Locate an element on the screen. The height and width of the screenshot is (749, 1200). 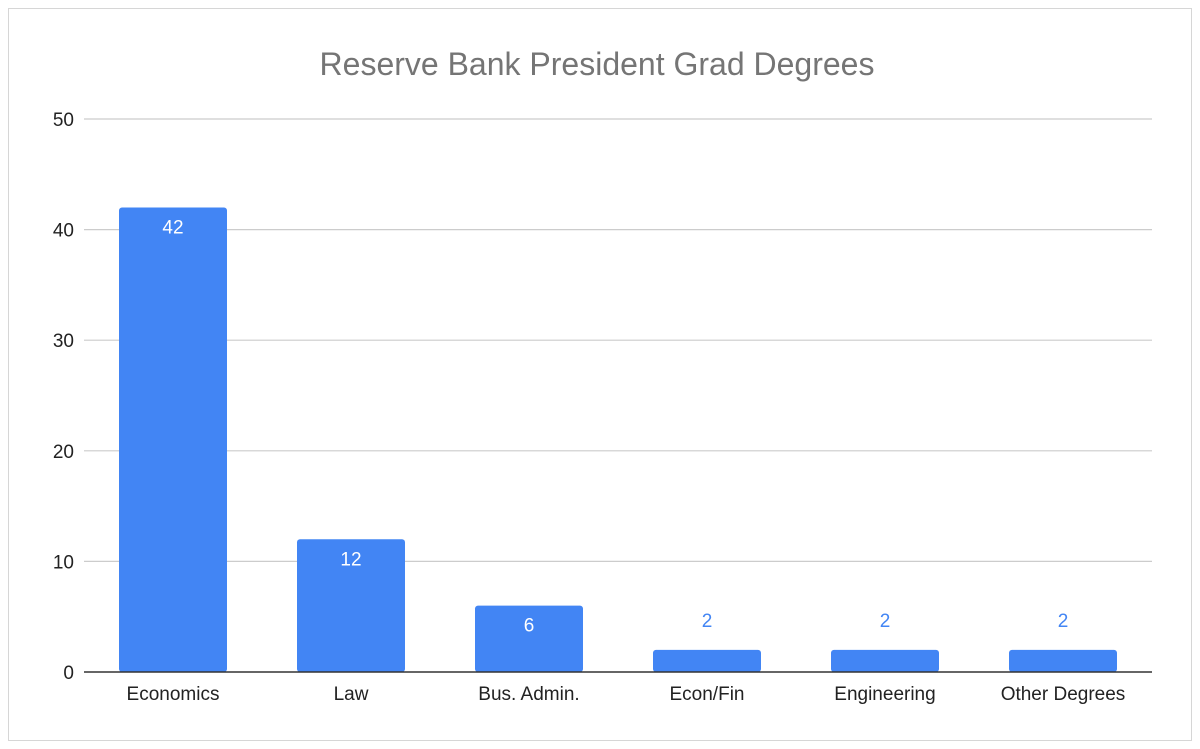
y-tick-label-50: 50 is located at coordinates (63, 120).